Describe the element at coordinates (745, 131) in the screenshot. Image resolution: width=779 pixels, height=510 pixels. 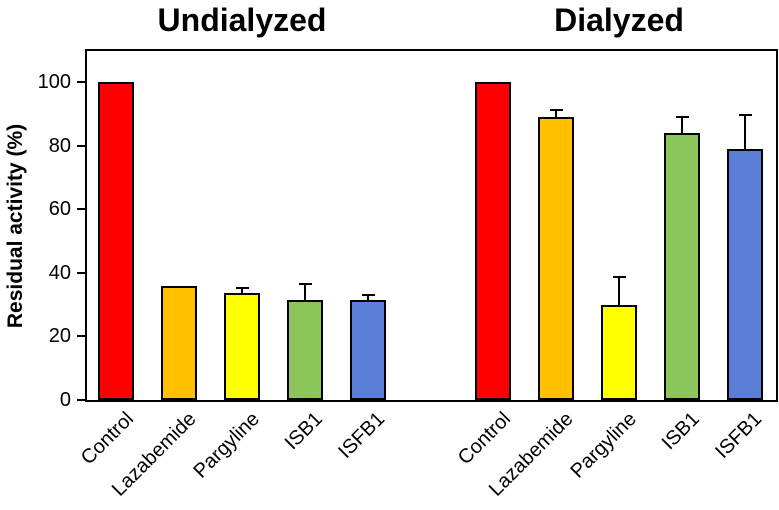
I see `error-bar-dialyzed-isfb1` at that location.